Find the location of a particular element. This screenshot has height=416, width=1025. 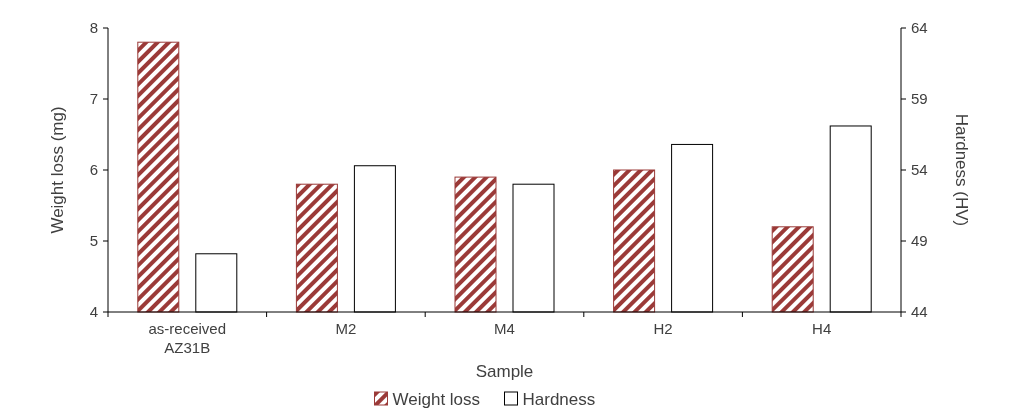

x-tick-label: M2 is located at coordinates (346, 328).